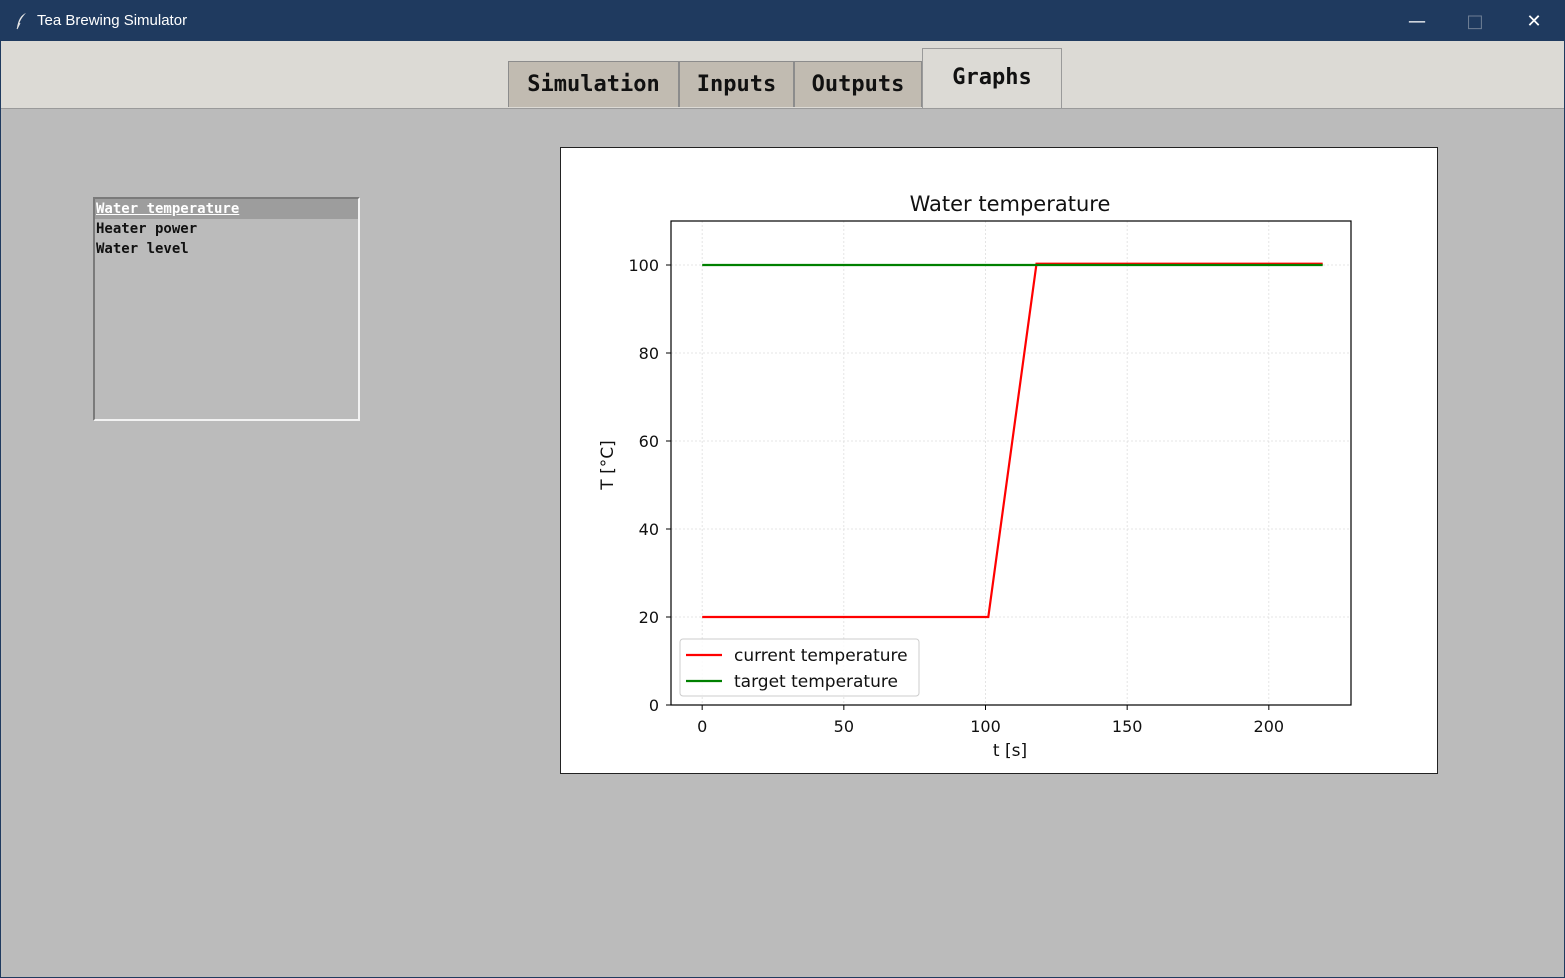 The image size is (1565, 978). Describe the element at coordinates (821, 656) in the screenshot. I see `legend-label: current temperature` at that location.